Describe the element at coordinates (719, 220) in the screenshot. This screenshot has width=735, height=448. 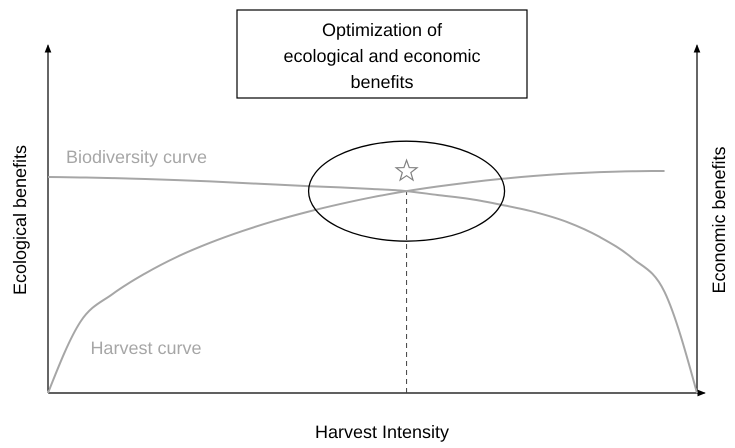
I see `y2-axis-title: Economic benefits` at that location.